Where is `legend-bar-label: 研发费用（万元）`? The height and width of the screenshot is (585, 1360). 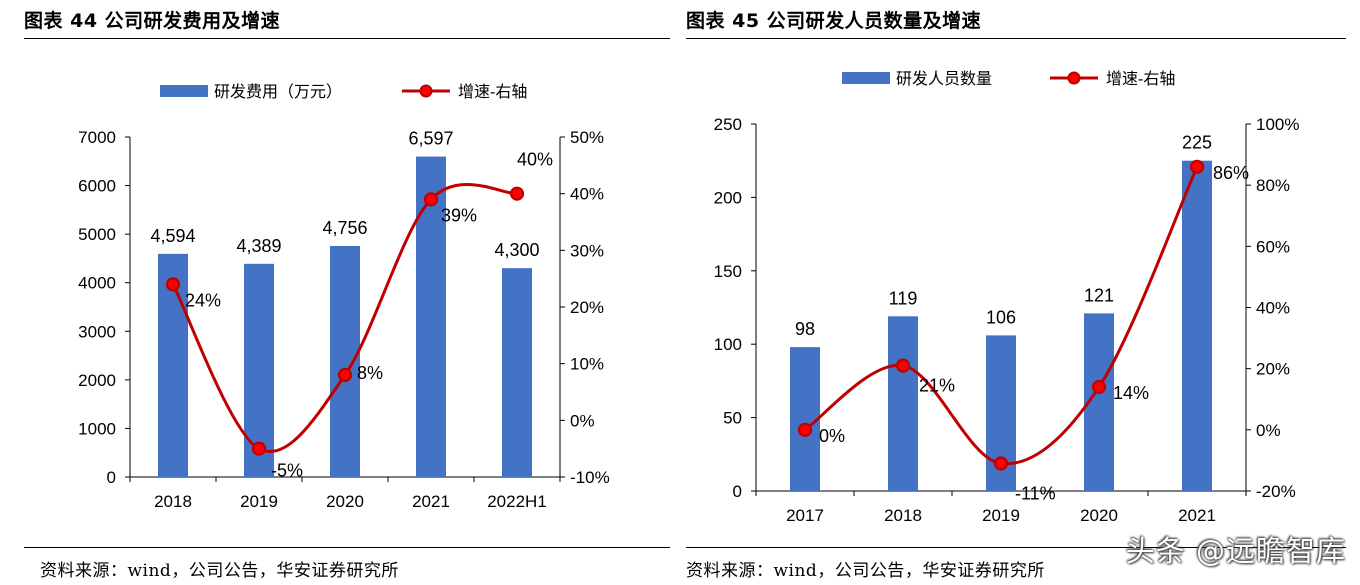
legend-bar-label: 研发费用（万元） is located at coordinates (278, 91).